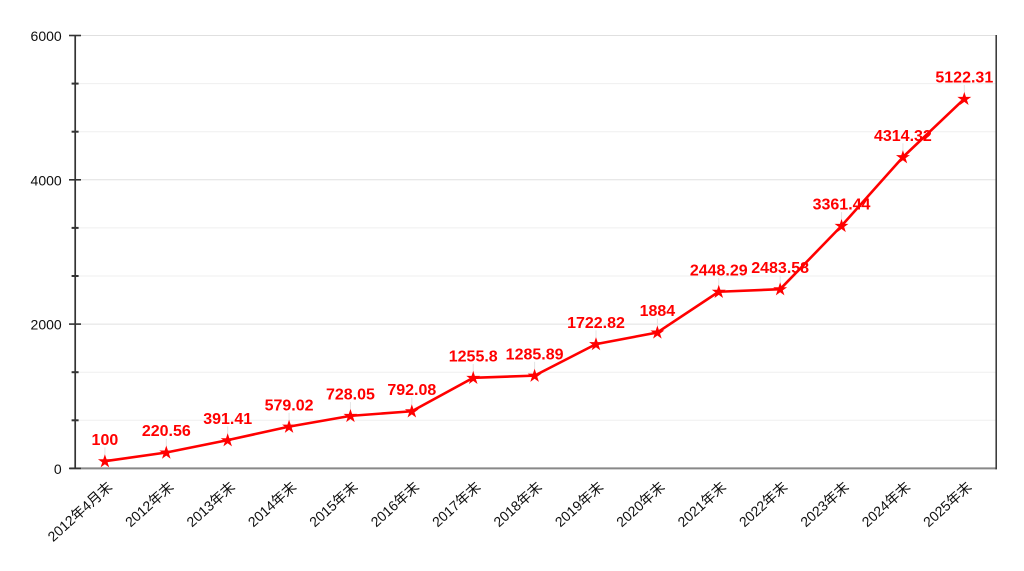  What do you see at coordinates (535, 354) in the screenshot?
I see `svg-text: 1285.89` at bounding box center [535, 354].